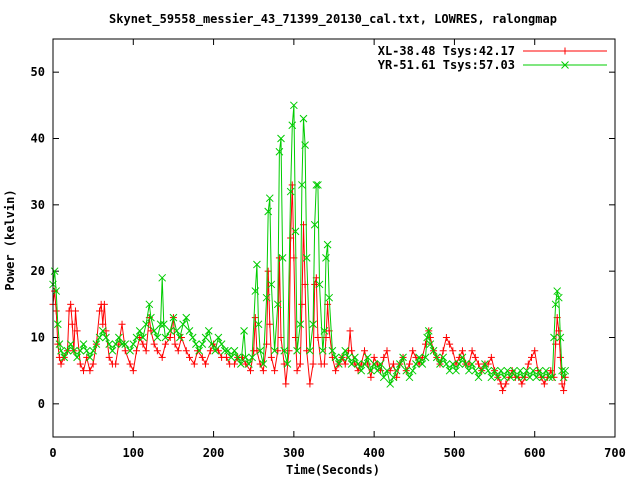 The image size is (640, 480). Describe the element at coordinates (455, 453) in the screenshot. I see `x-tick-label-5: 500` at that location.